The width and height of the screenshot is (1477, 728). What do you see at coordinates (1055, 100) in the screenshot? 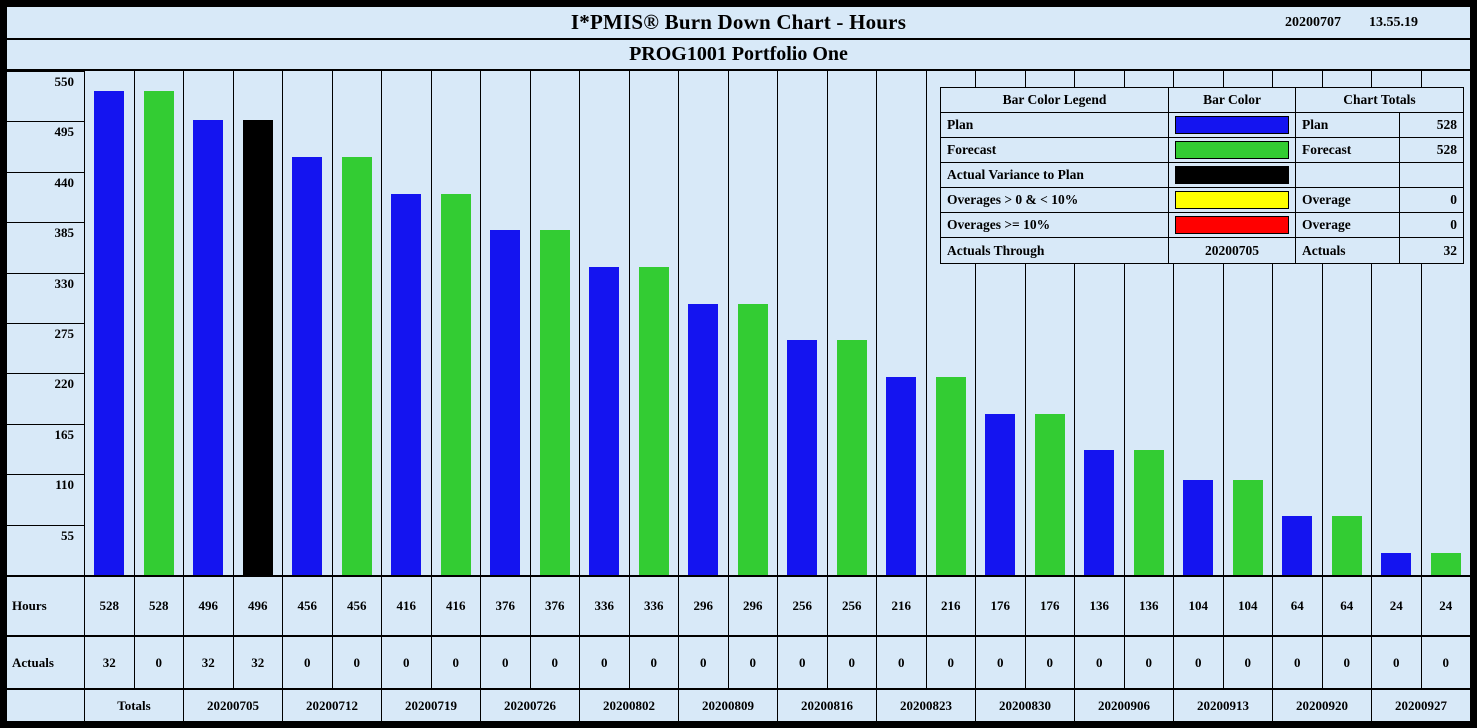
I see `legend-header-bar-color-legend: Bar Color Legend` at bounding box center [1055, 100].